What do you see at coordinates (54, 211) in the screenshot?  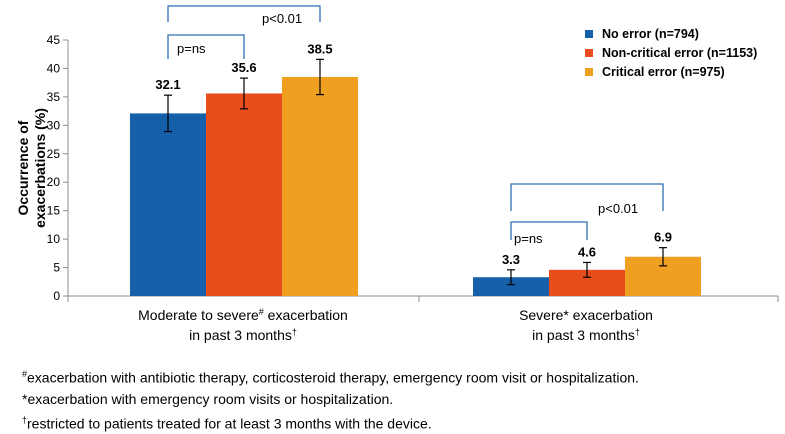 I see `y-tick-label: 15` at bounding box center [54, 211].